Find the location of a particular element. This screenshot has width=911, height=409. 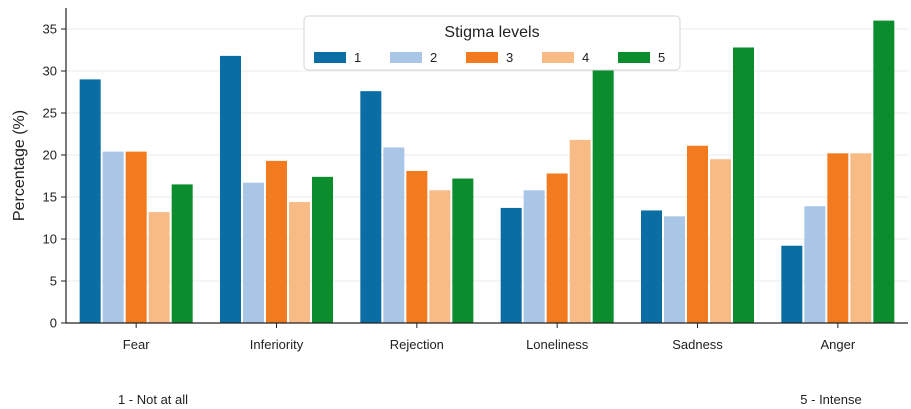

legend-items: 1 2 3 4 5 is located at coordinates (489, 57).